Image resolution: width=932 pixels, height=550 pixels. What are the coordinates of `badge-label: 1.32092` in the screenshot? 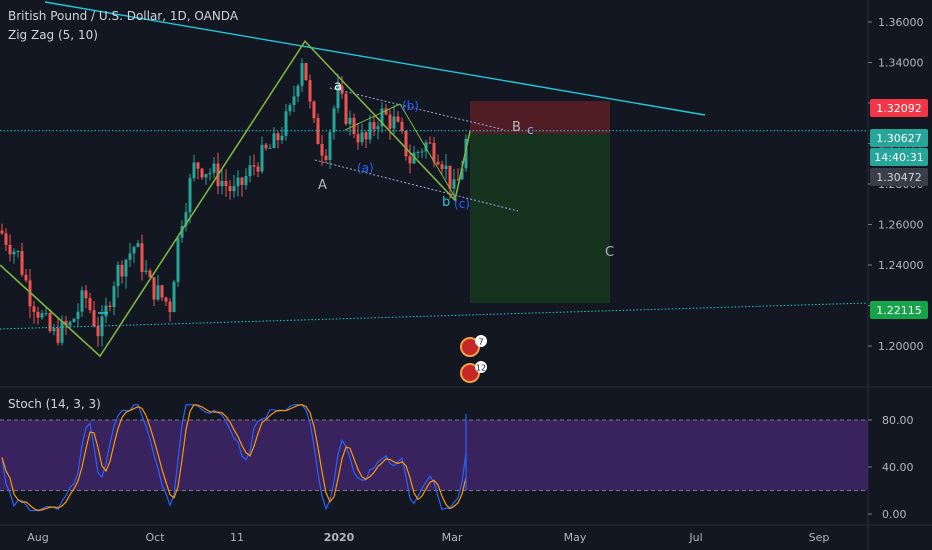 It's located at (899, 108).